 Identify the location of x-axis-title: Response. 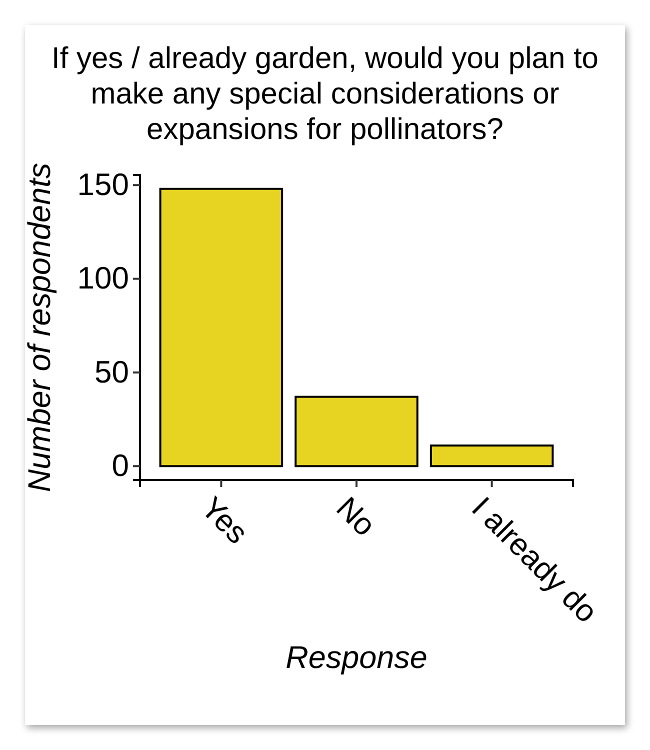
(357, 657).